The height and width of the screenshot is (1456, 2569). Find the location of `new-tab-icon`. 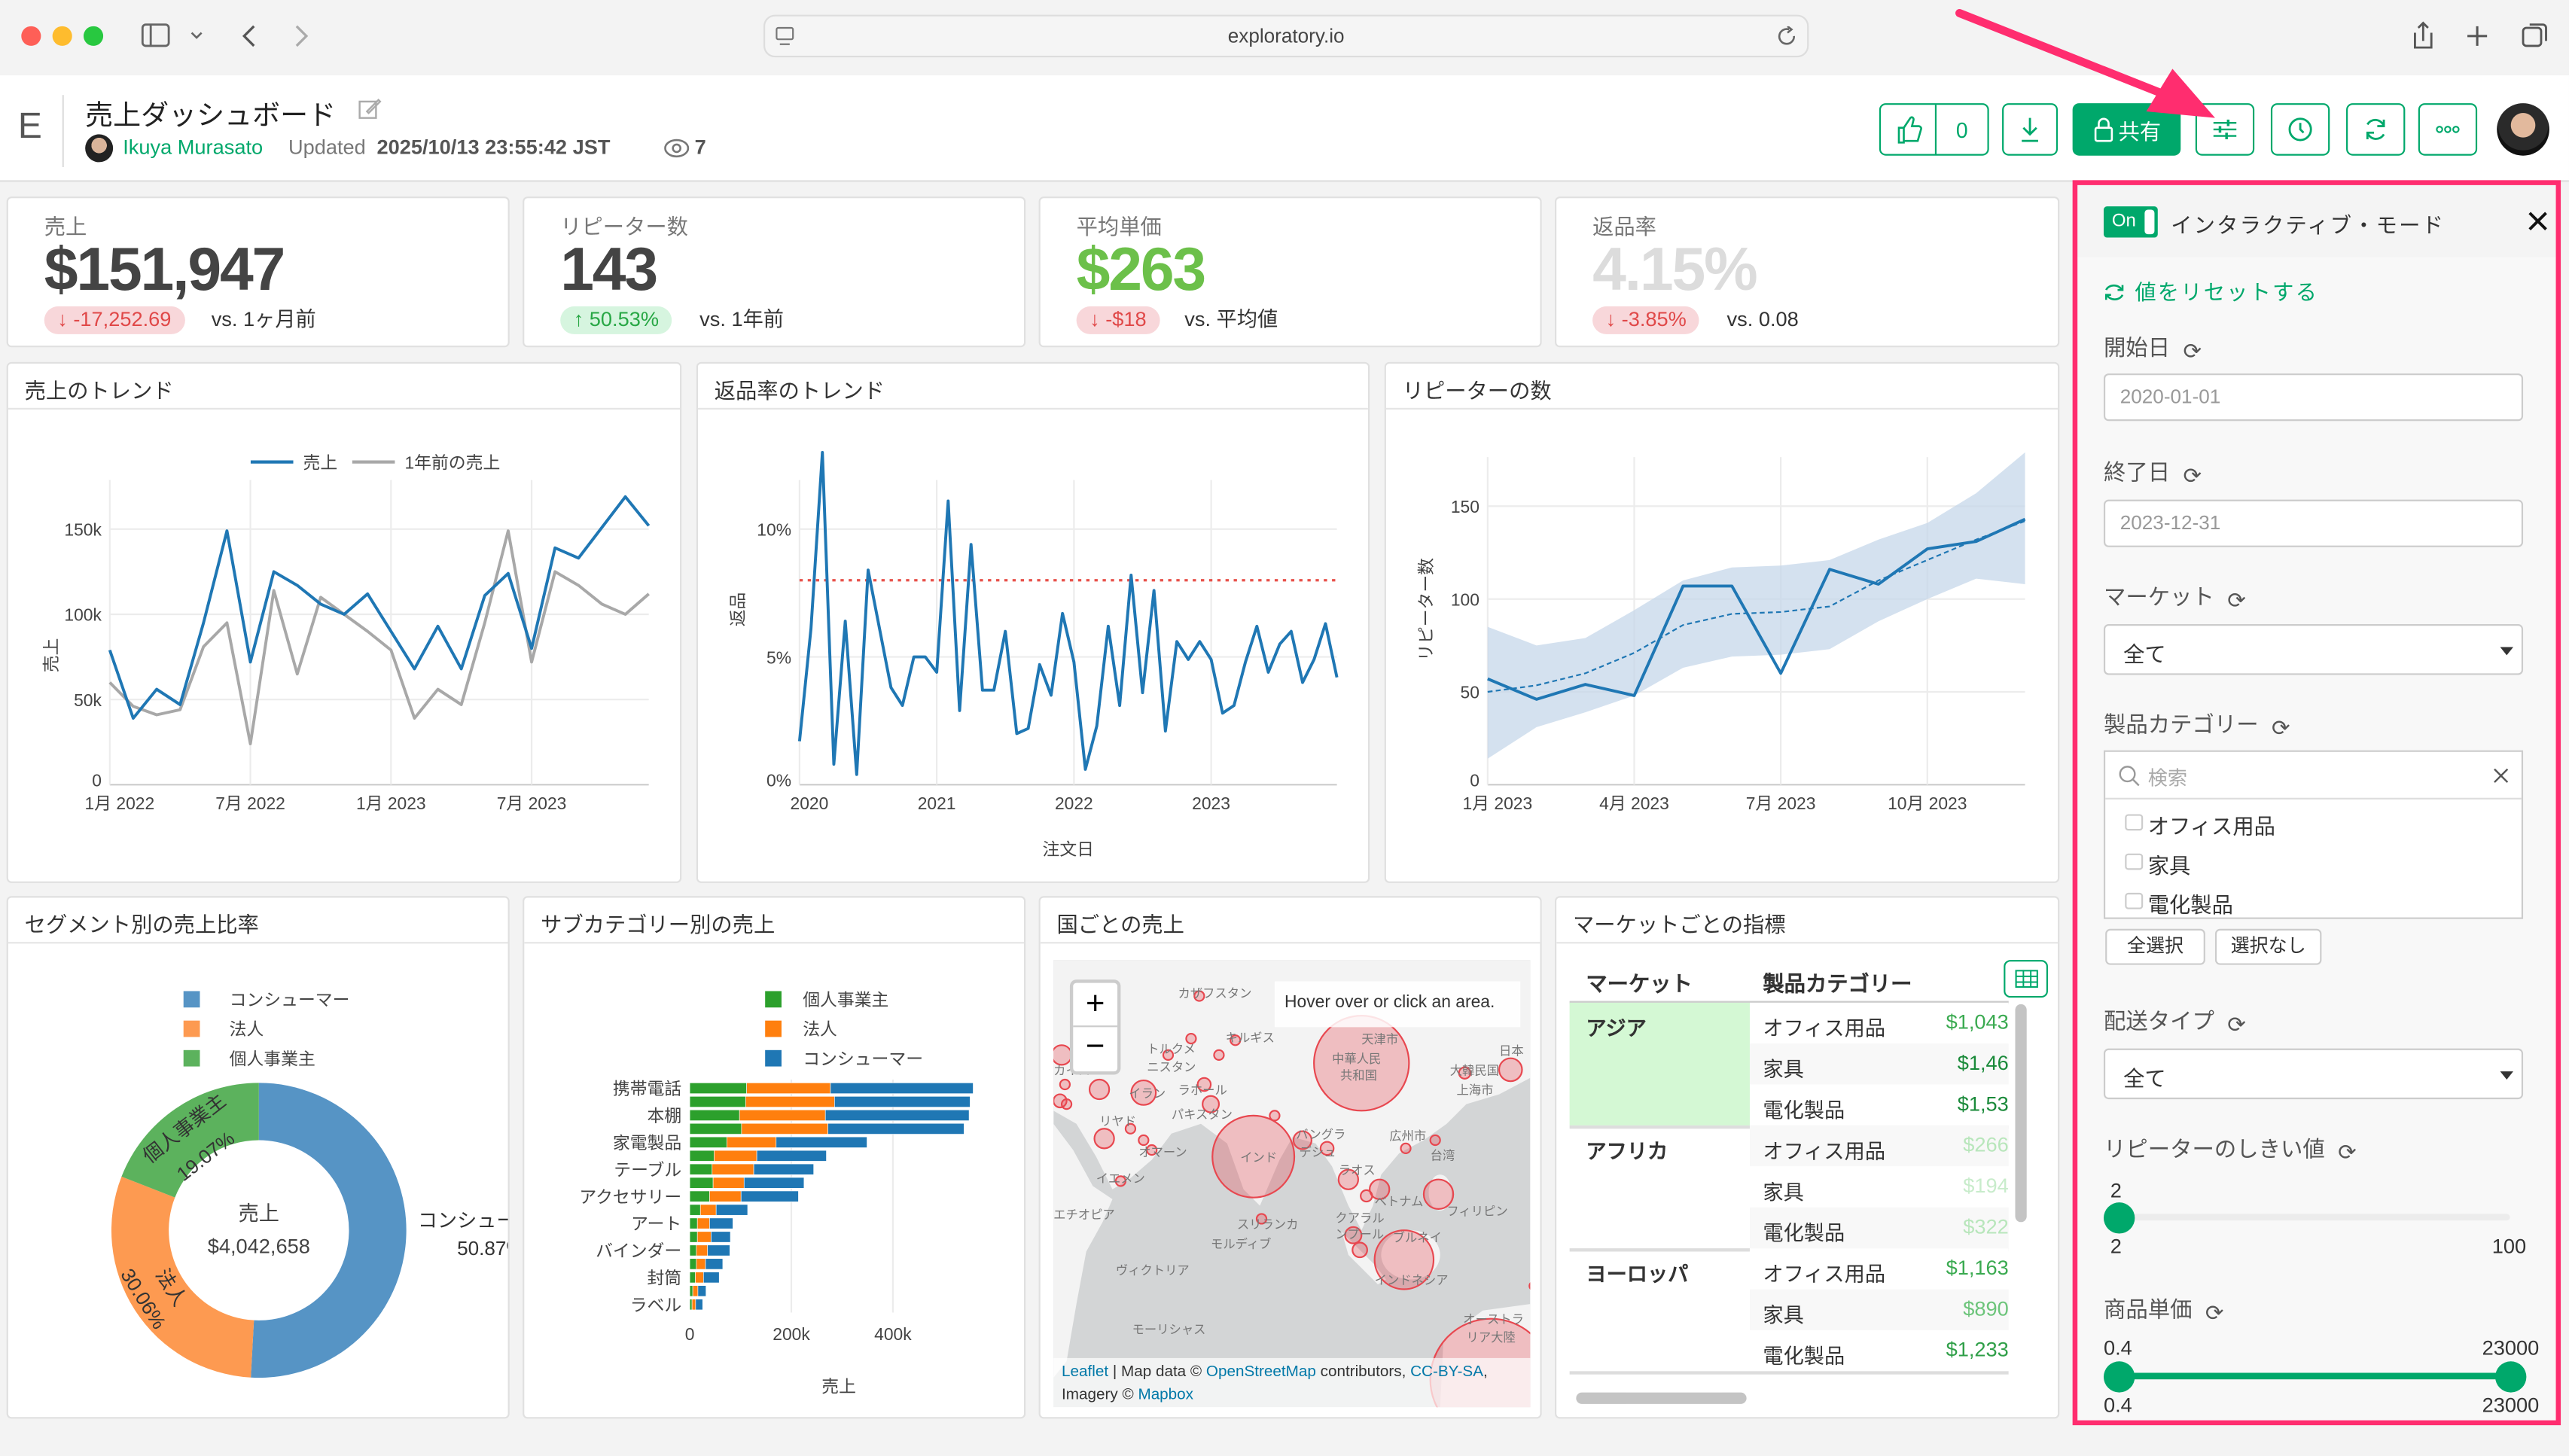

new-tab-icon is located at coordinates (2477, 36).